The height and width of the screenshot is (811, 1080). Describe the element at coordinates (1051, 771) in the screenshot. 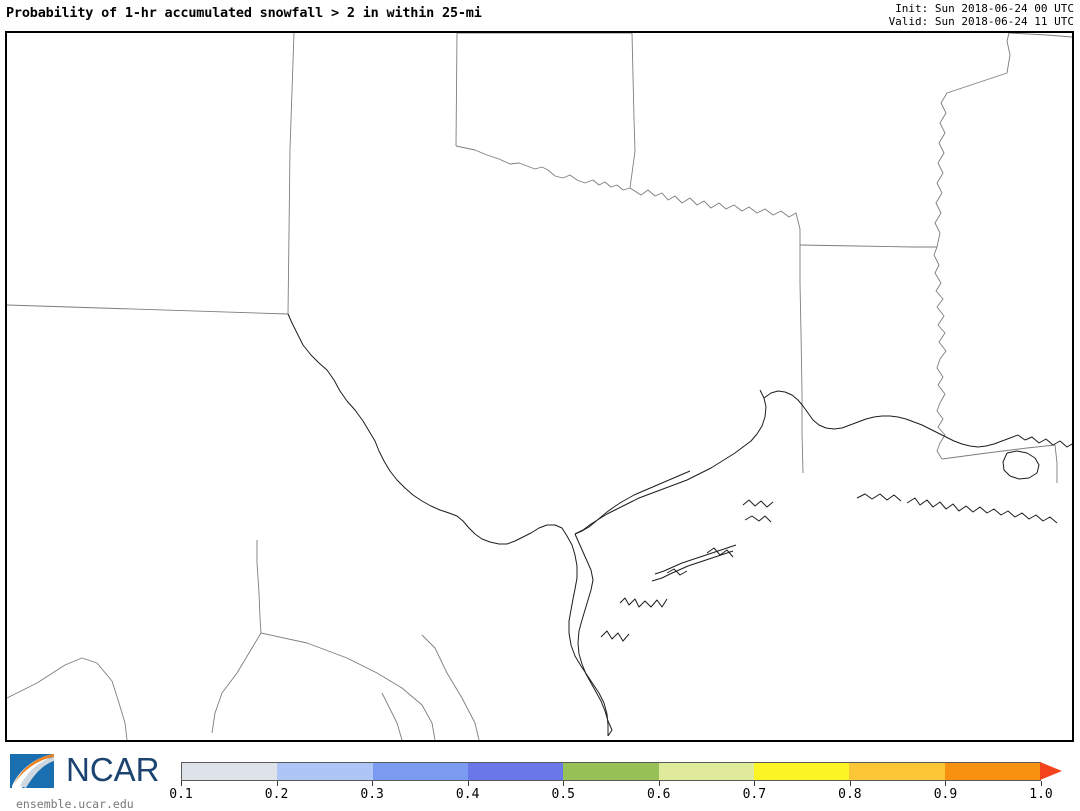

I see `colorbar-extend-arrow` at that location.